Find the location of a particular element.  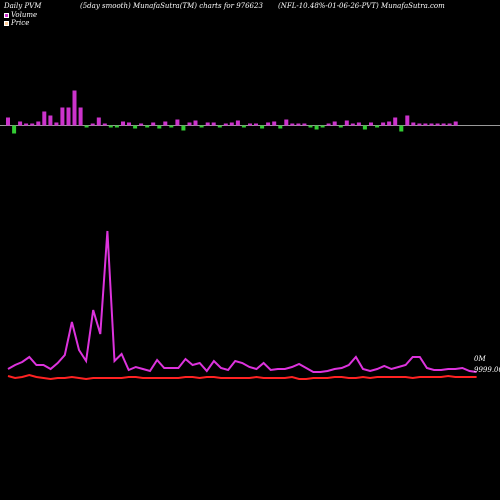

legend-price: Price is located at coordinates (16, 23).